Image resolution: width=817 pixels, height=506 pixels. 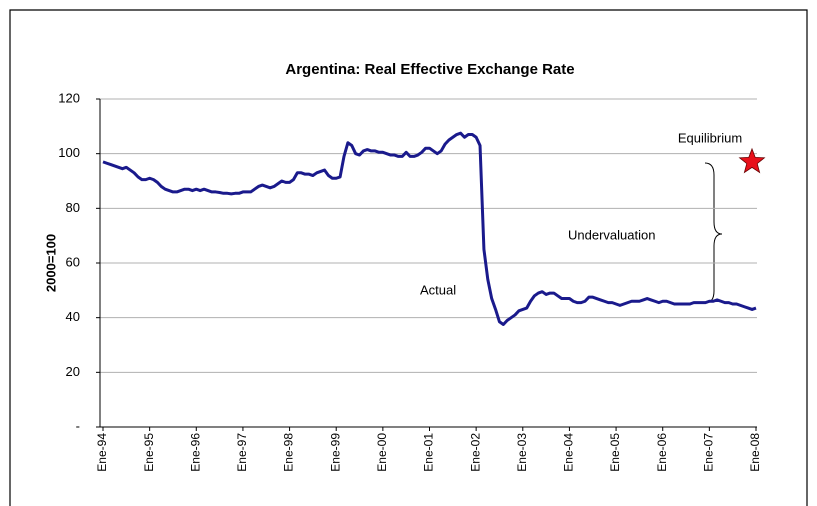 I want to click on chart-title: Argentina: Real Effective Exchange Rate, so click(x=429, y=69).